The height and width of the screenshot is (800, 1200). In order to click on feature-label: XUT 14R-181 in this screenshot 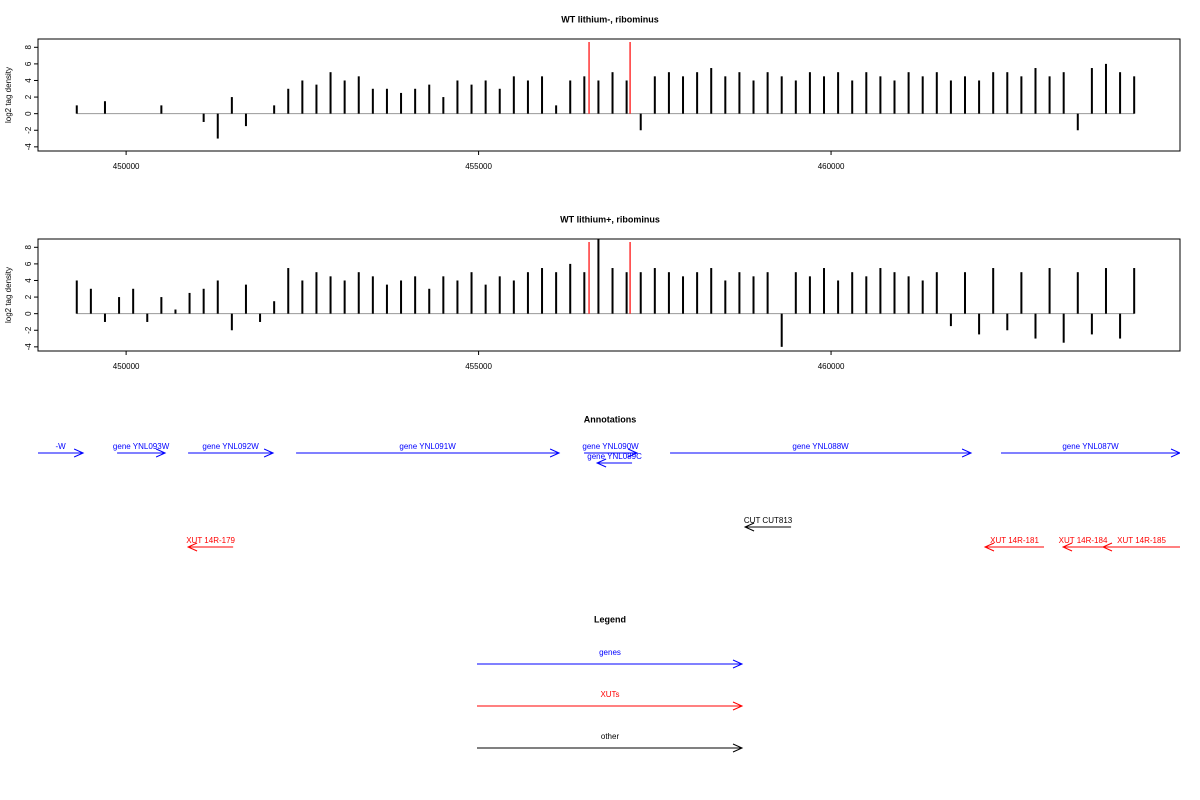, I will do `click(1014, 540)`.